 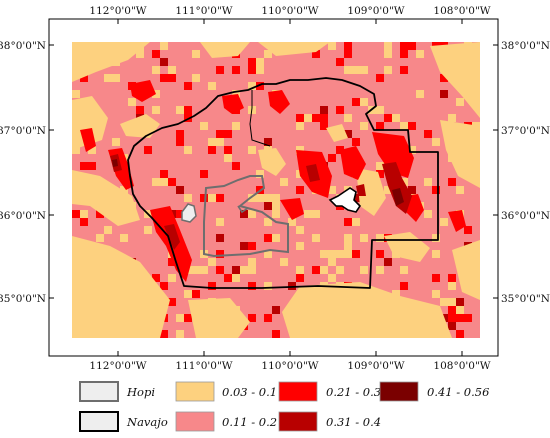 What do you see at coordinates (23, 299) in the screenshot?
I see `left-tick-label: 35°0'0"N` at bounding box center [23, 299].